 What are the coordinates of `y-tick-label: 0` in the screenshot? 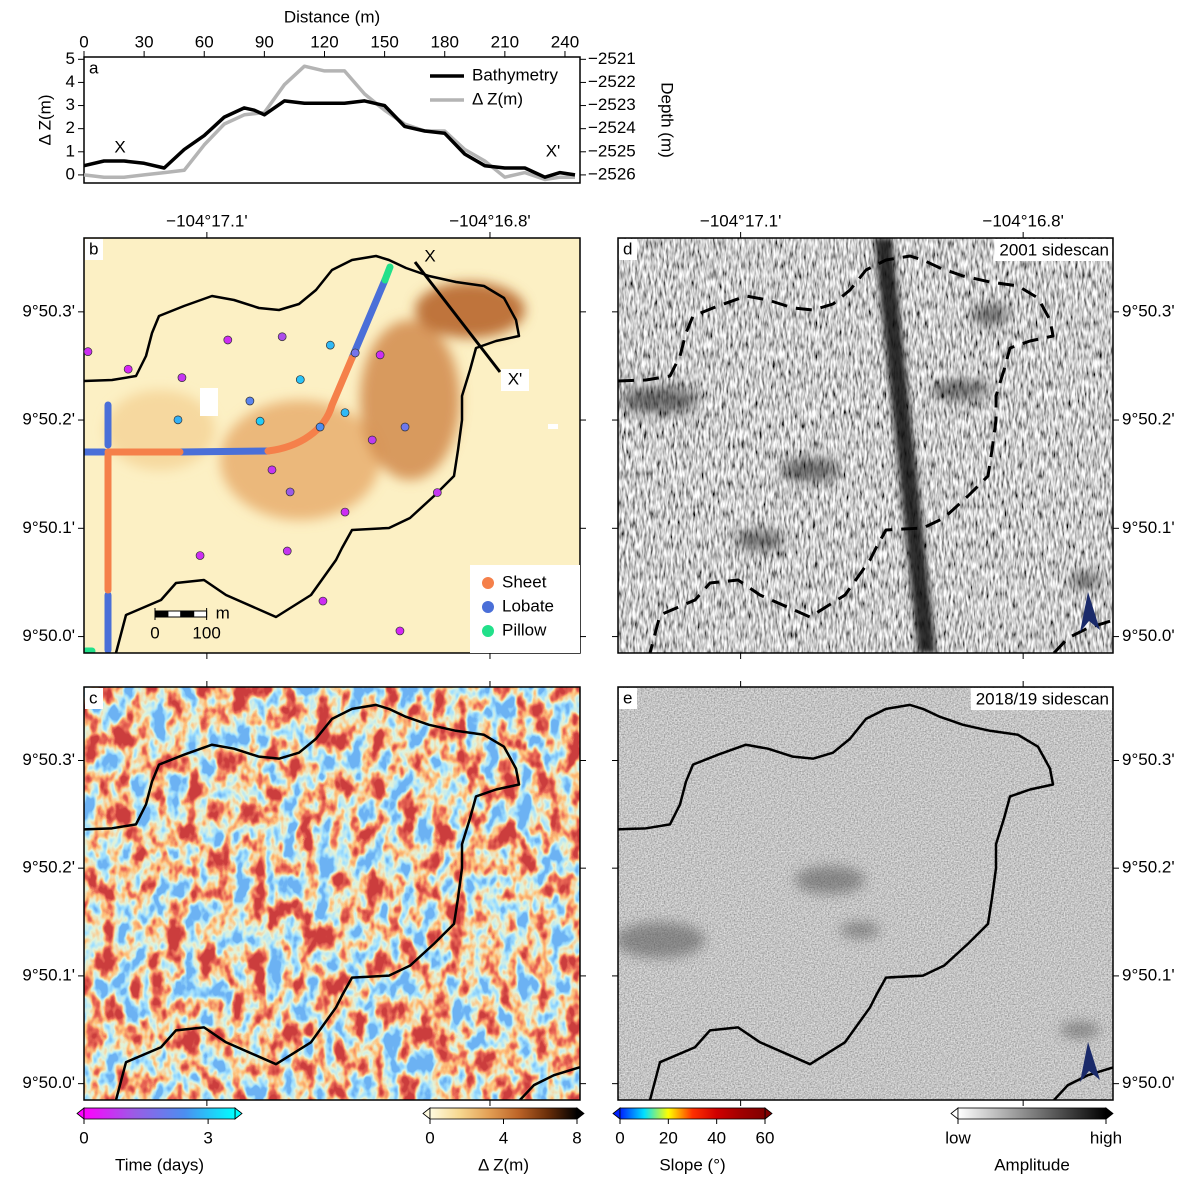 It's located at (70, 173).